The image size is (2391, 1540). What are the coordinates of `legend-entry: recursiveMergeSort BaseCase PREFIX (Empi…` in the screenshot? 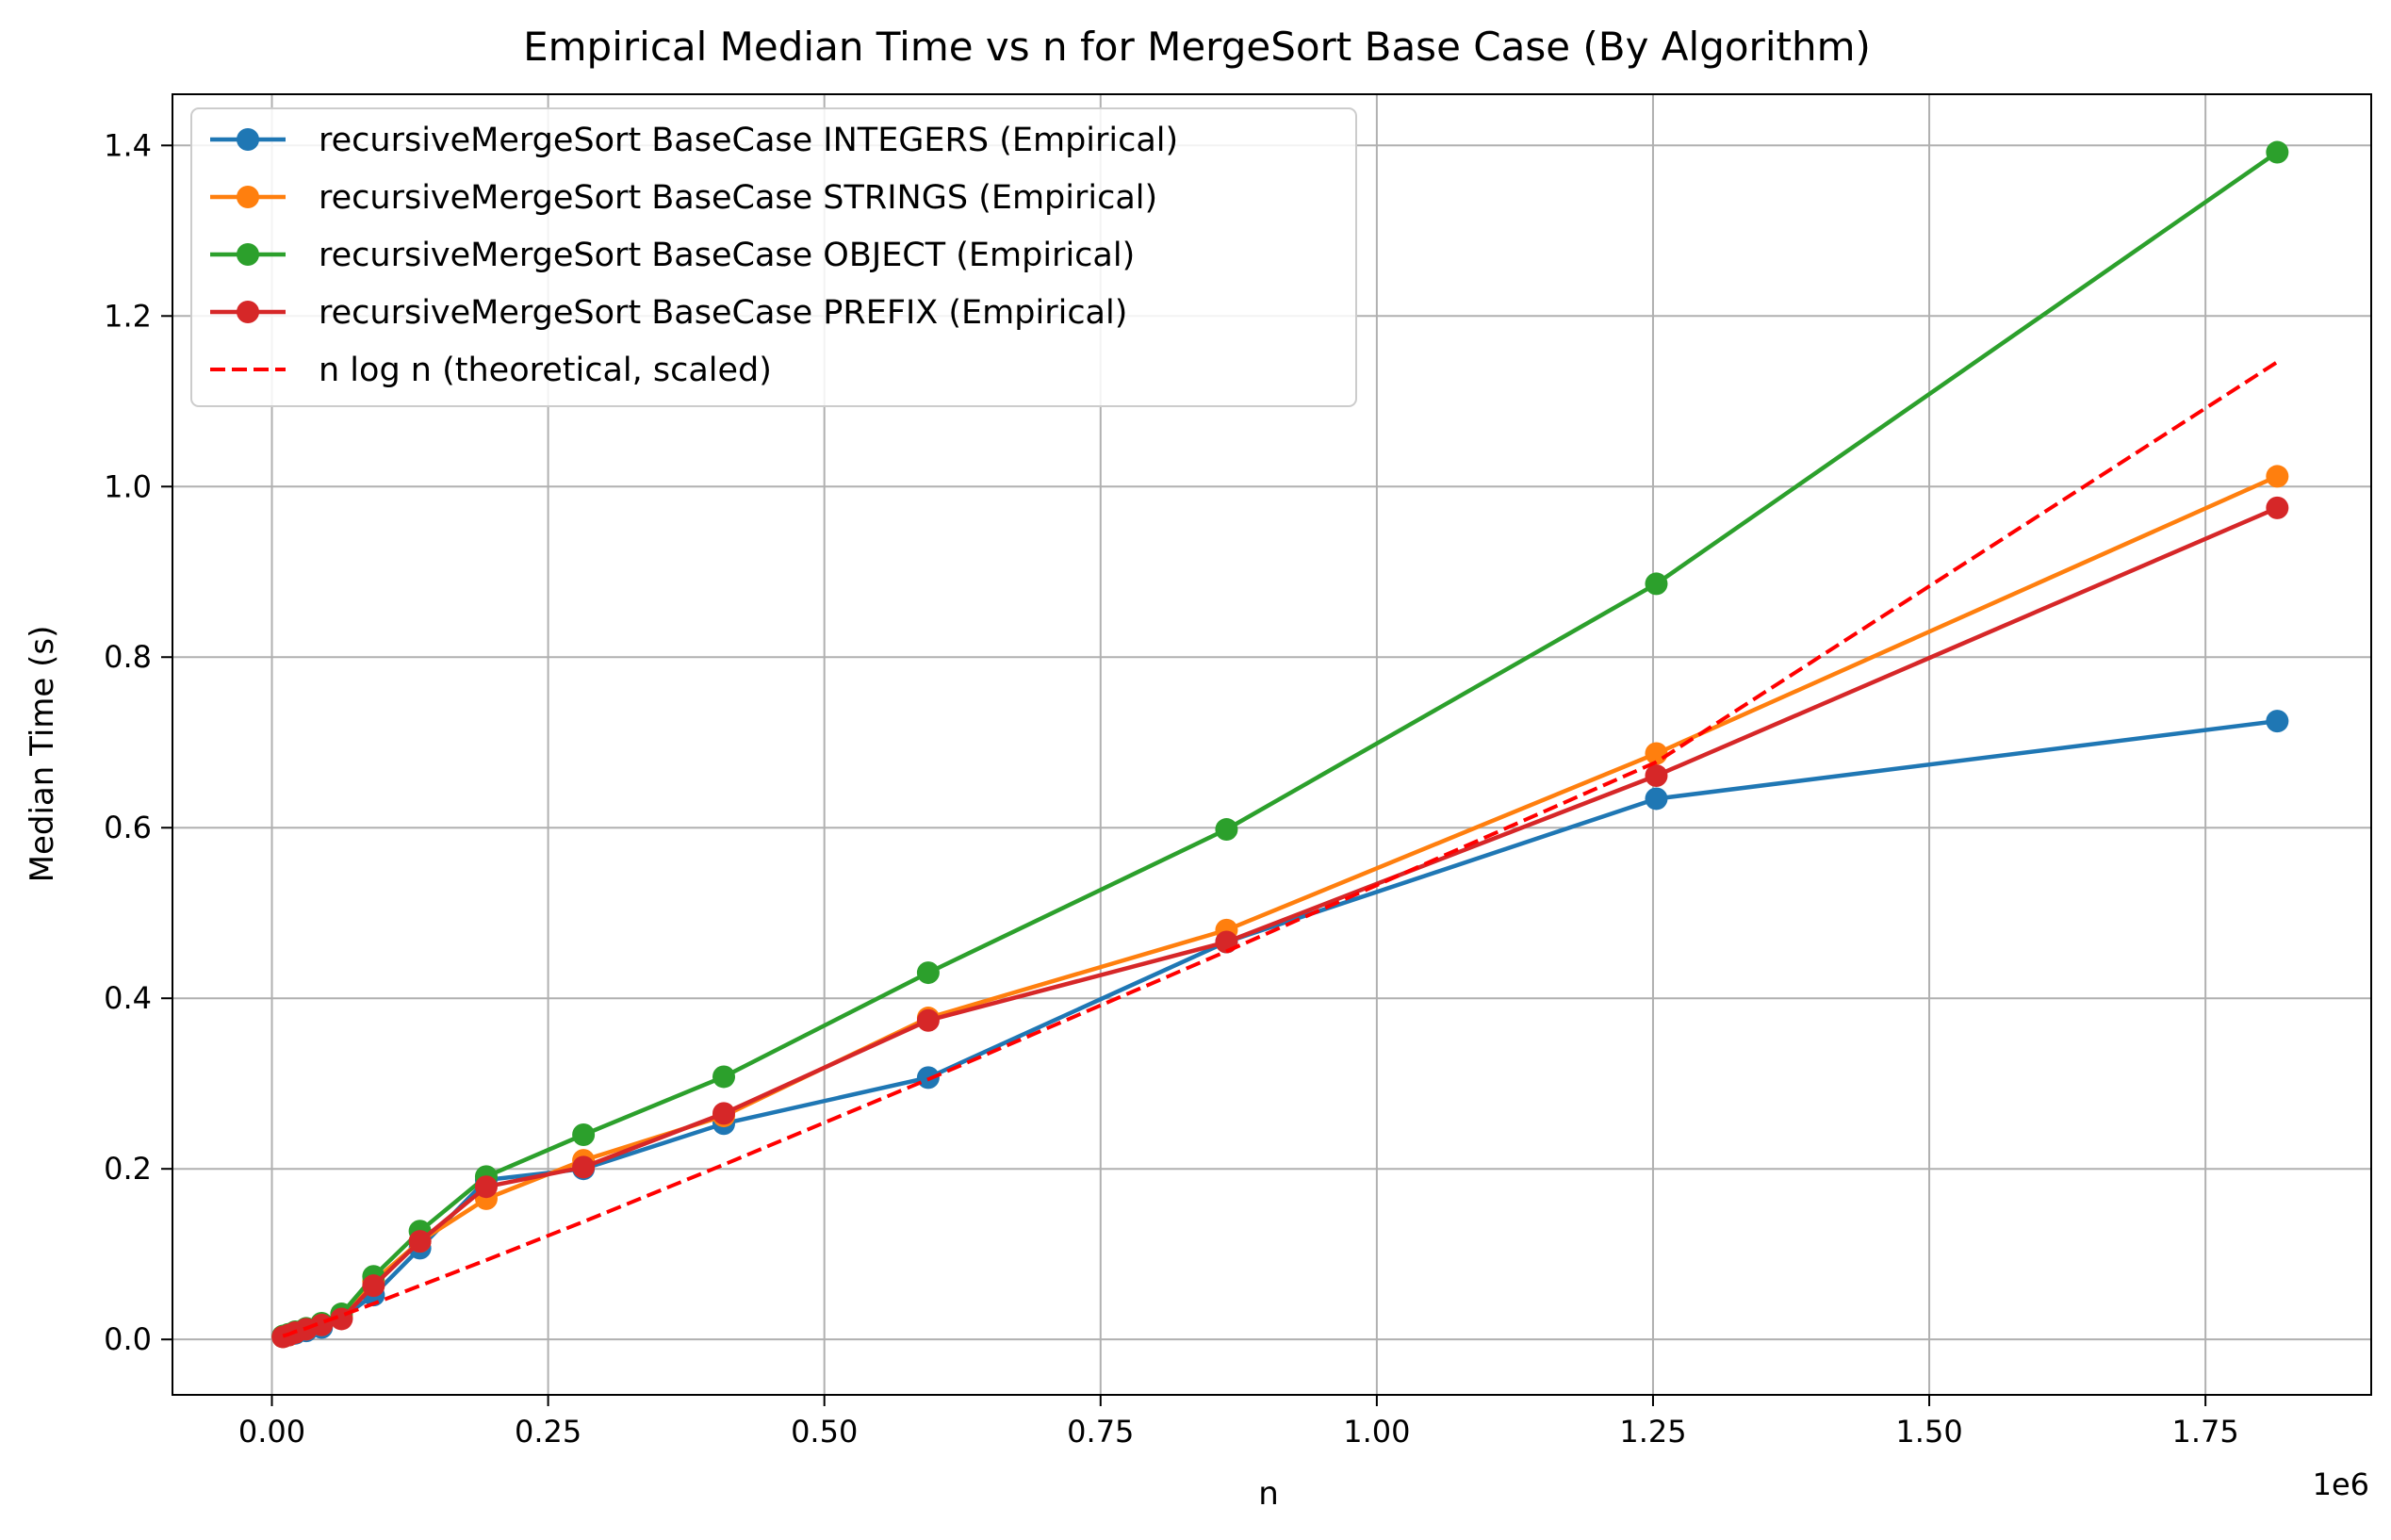 It's located at (668, 313).